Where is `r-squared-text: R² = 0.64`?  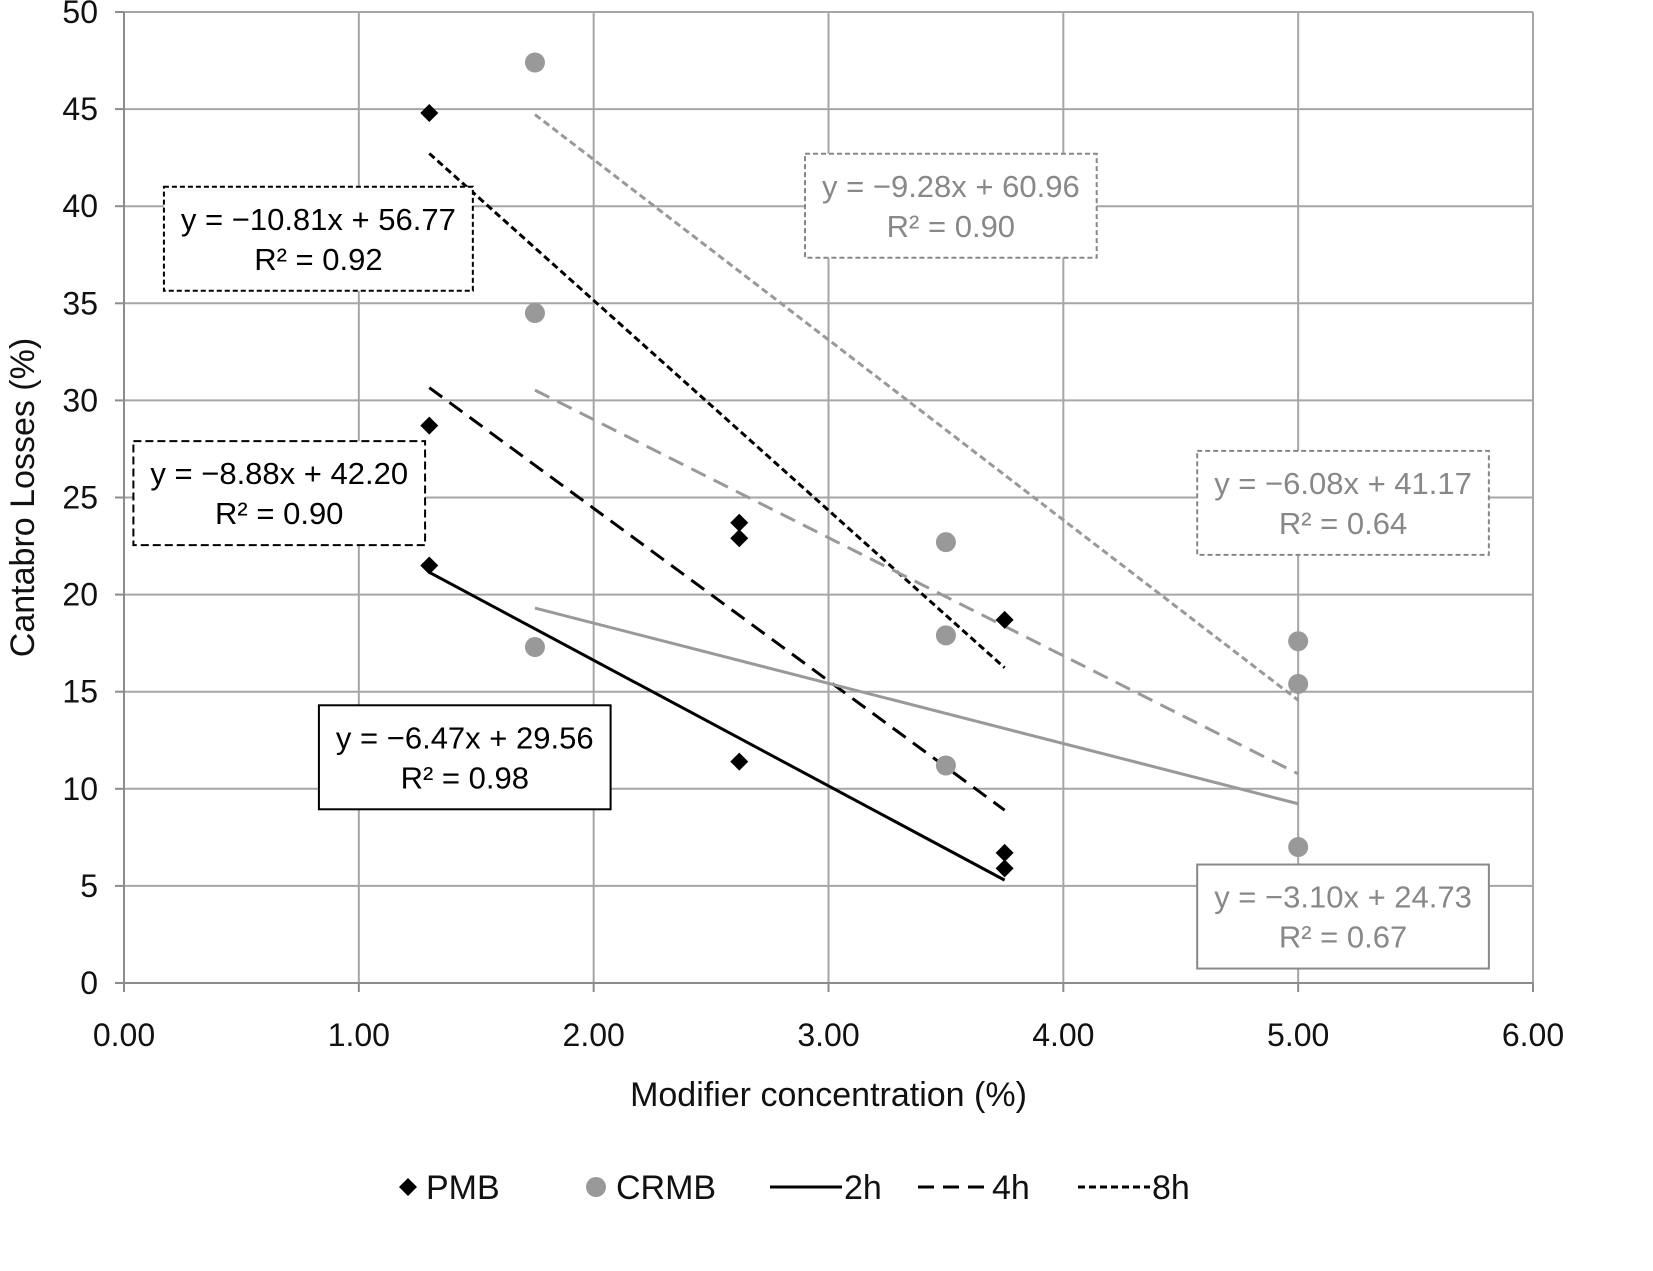
r-squared-text: R² = 0.64 is located at coordinates (1343, 523).